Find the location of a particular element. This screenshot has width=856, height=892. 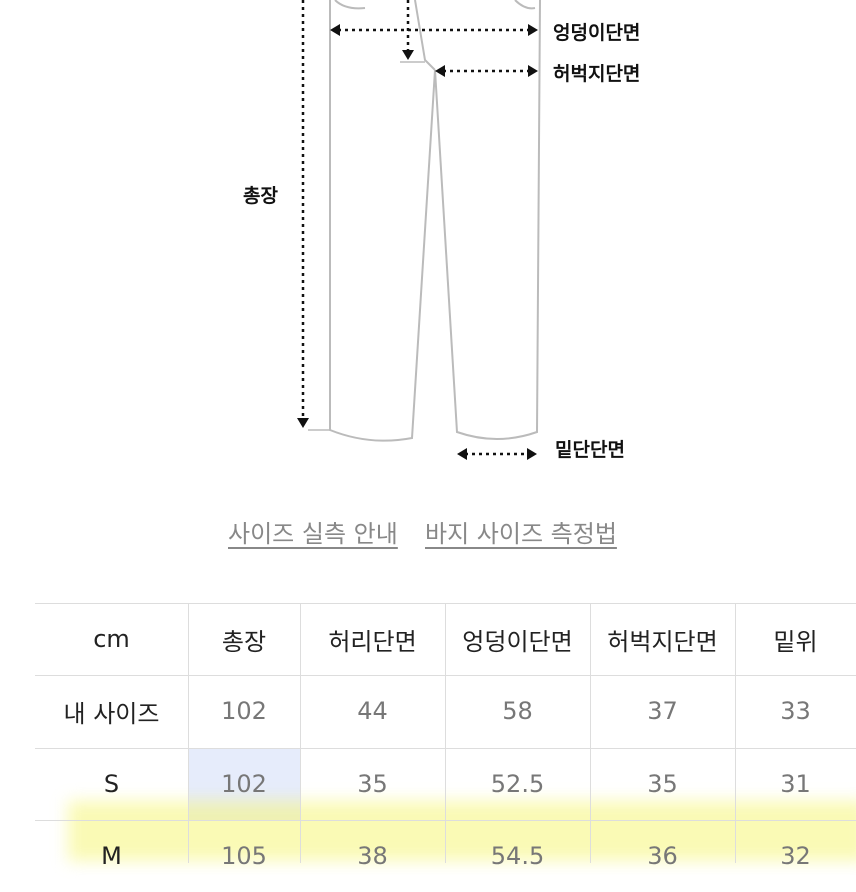

cell: 내 사이즈 is located at coordinates (111, 713).